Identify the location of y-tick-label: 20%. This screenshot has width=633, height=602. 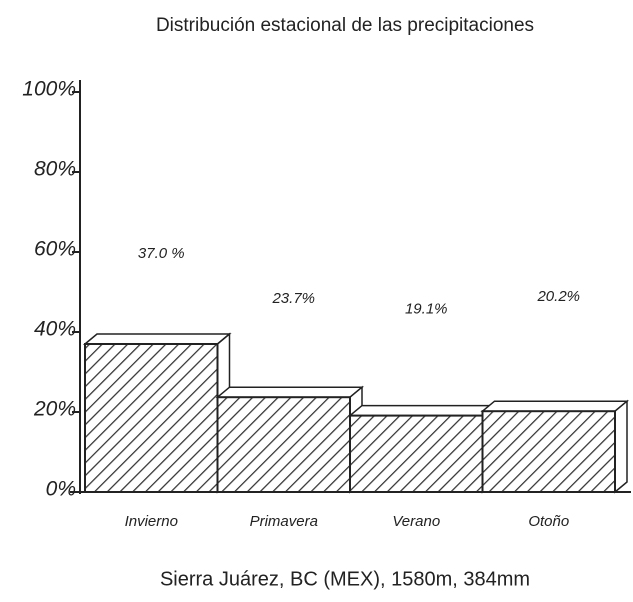
(54, 409).